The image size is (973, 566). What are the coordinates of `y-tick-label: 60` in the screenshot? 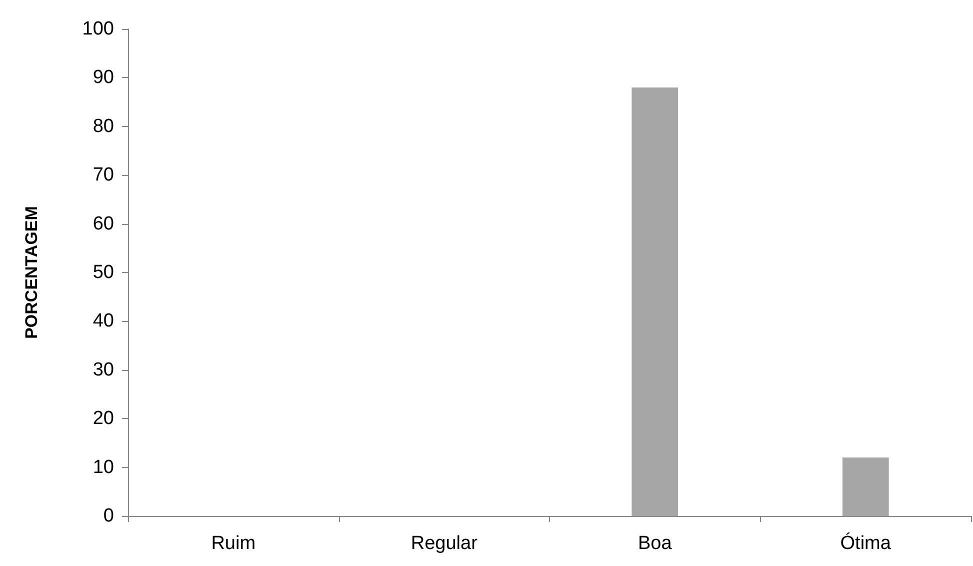 It's located at (103, 223).